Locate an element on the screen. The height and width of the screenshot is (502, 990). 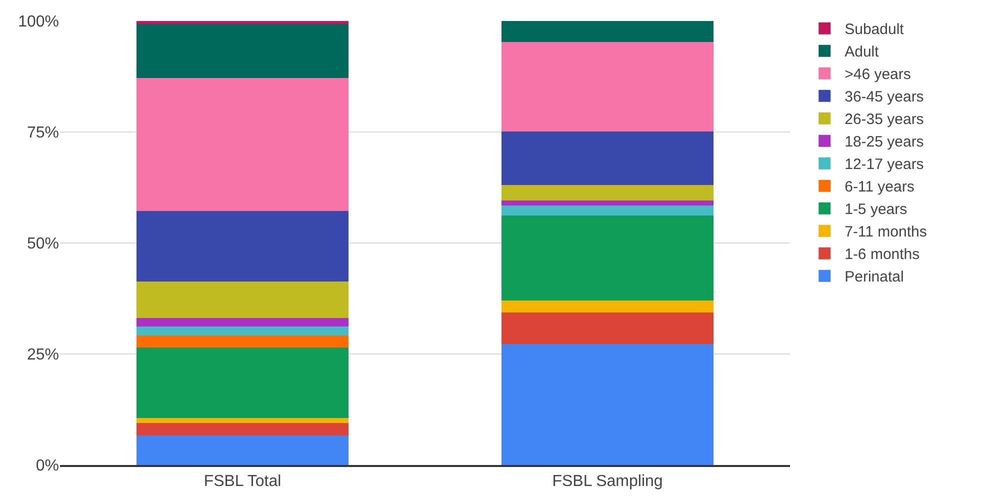
y-tick-label: 75% is located at coordinates (42, 133).